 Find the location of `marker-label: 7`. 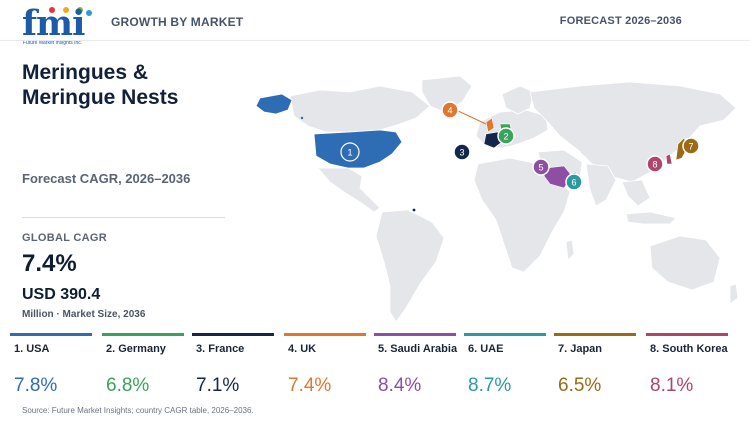

marker-label: 7 is located at coordinates (690, 147).